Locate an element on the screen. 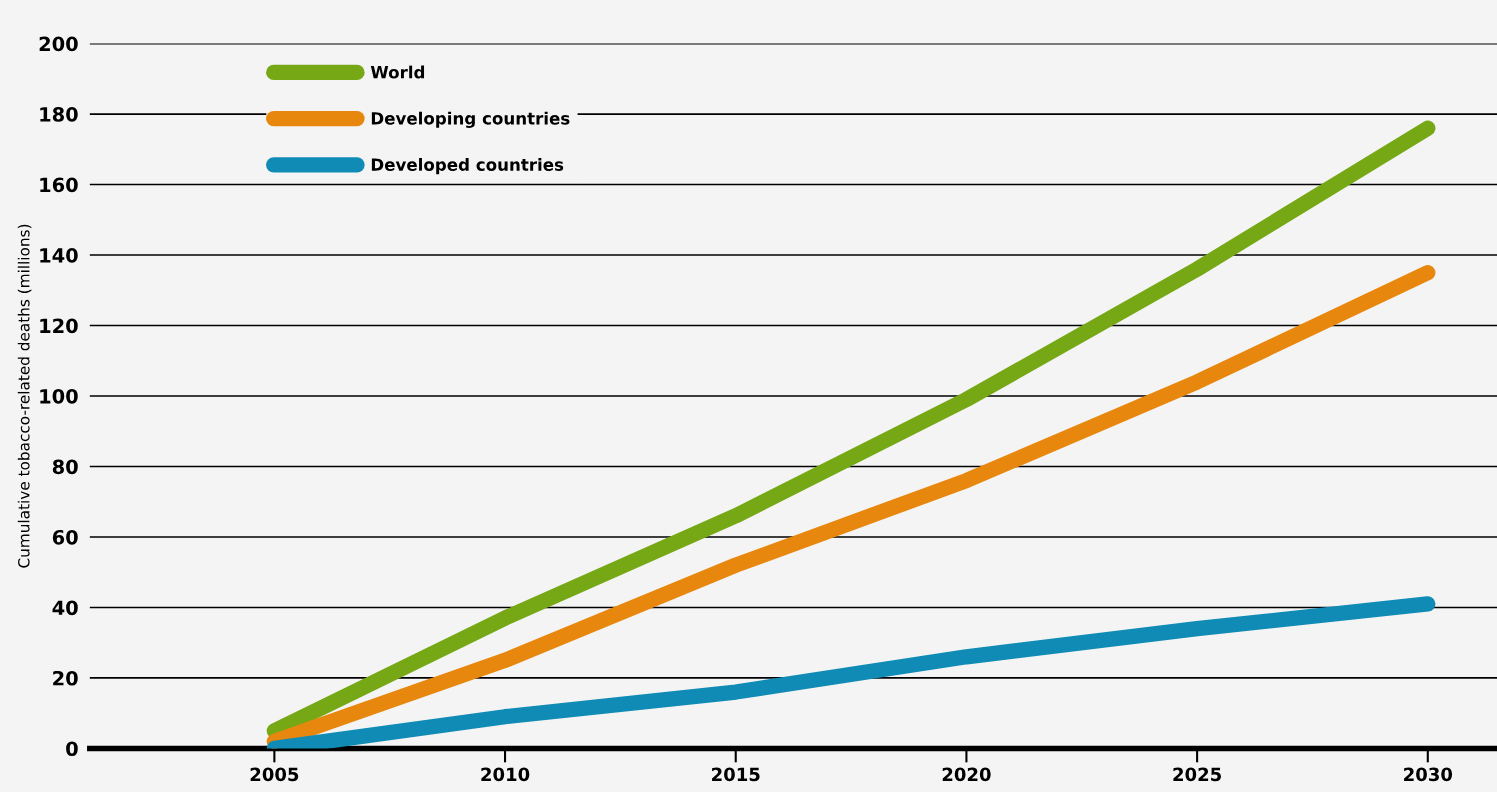 This screenshot has width=1497, height=792. legend-label: World is located at coordinates (397, 72).